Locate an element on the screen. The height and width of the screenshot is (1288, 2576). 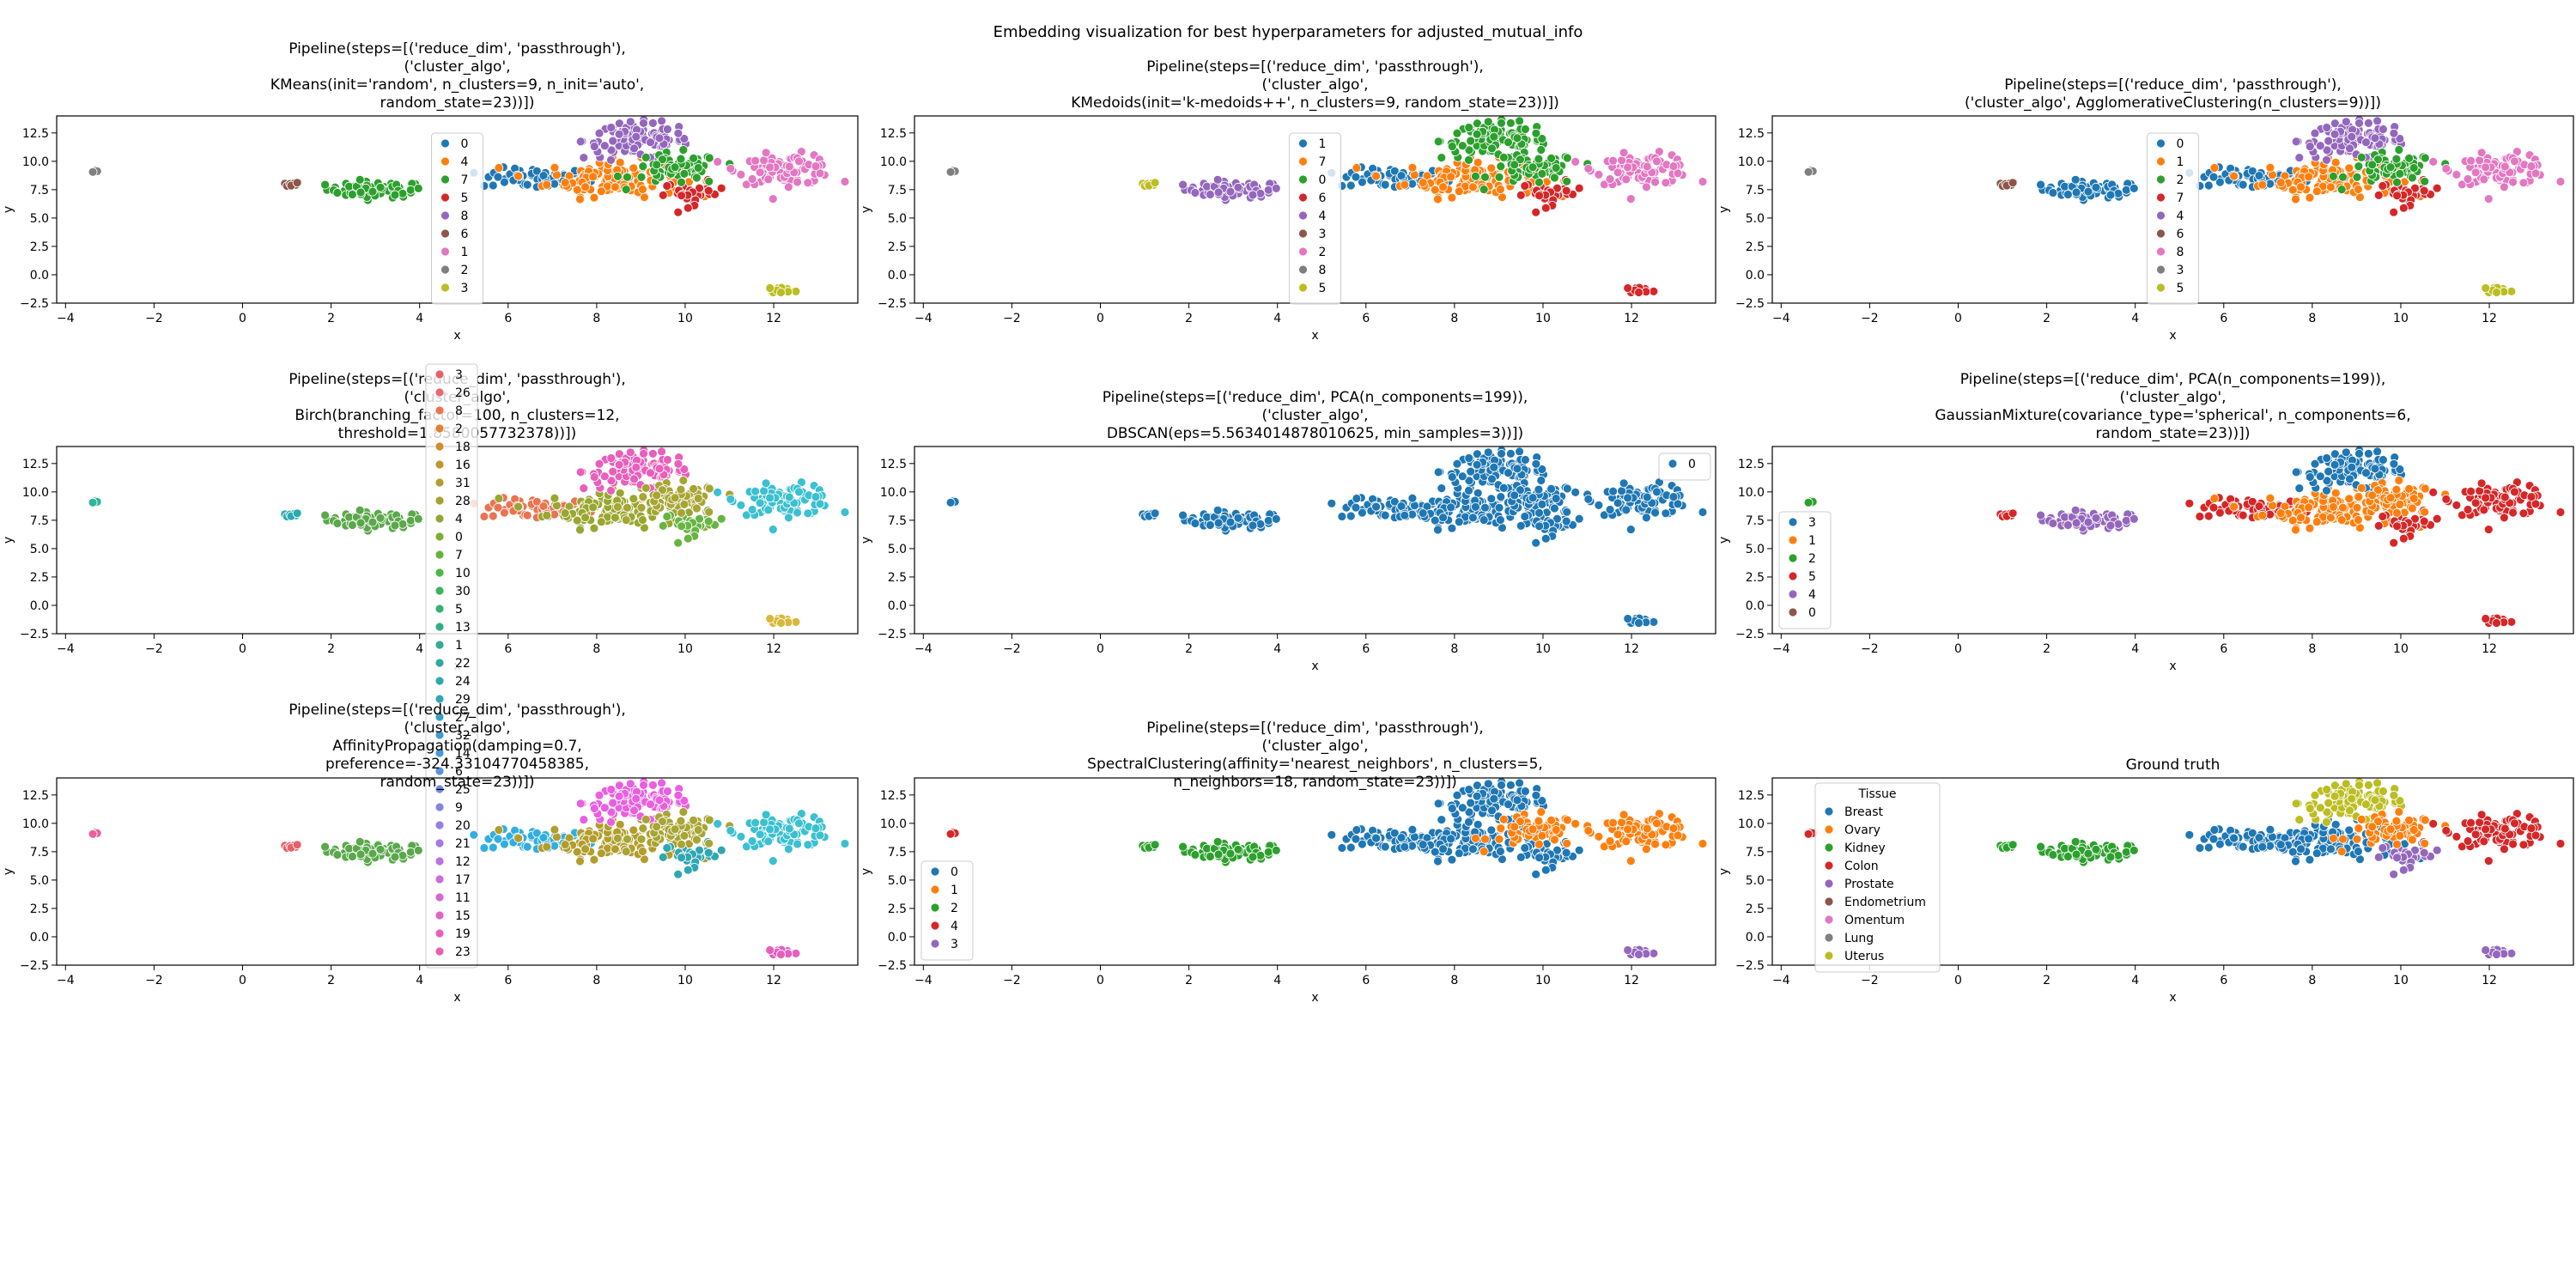
legend-label: 4 is located at coordinates (1812, 595).